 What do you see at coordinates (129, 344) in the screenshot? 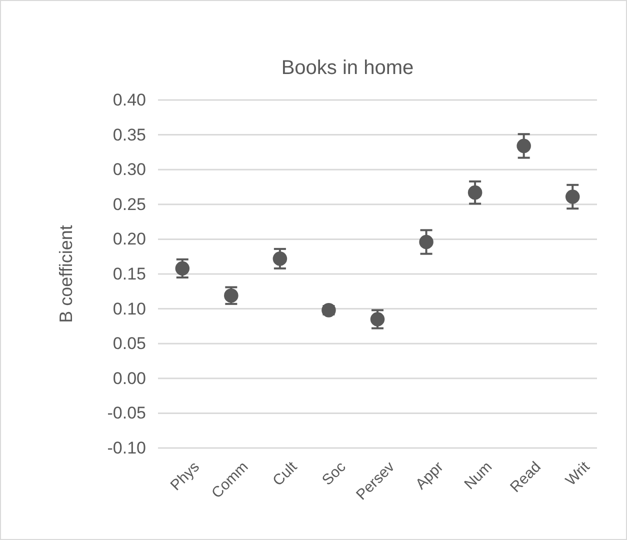
I see `y-tick-label: 0.05` at bounding box center [129, 344].